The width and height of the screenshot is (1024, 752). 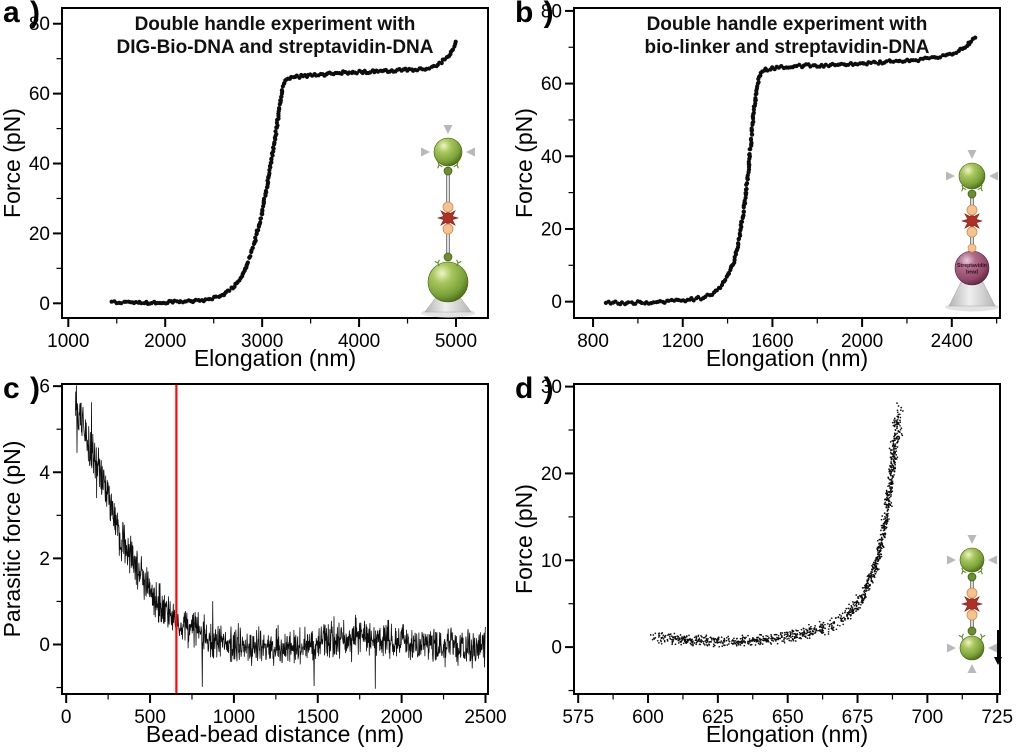 I want to click on x-axis: 1000 2000 3000 4000 5000 Elongation (nm), so click(x=262, y=345).